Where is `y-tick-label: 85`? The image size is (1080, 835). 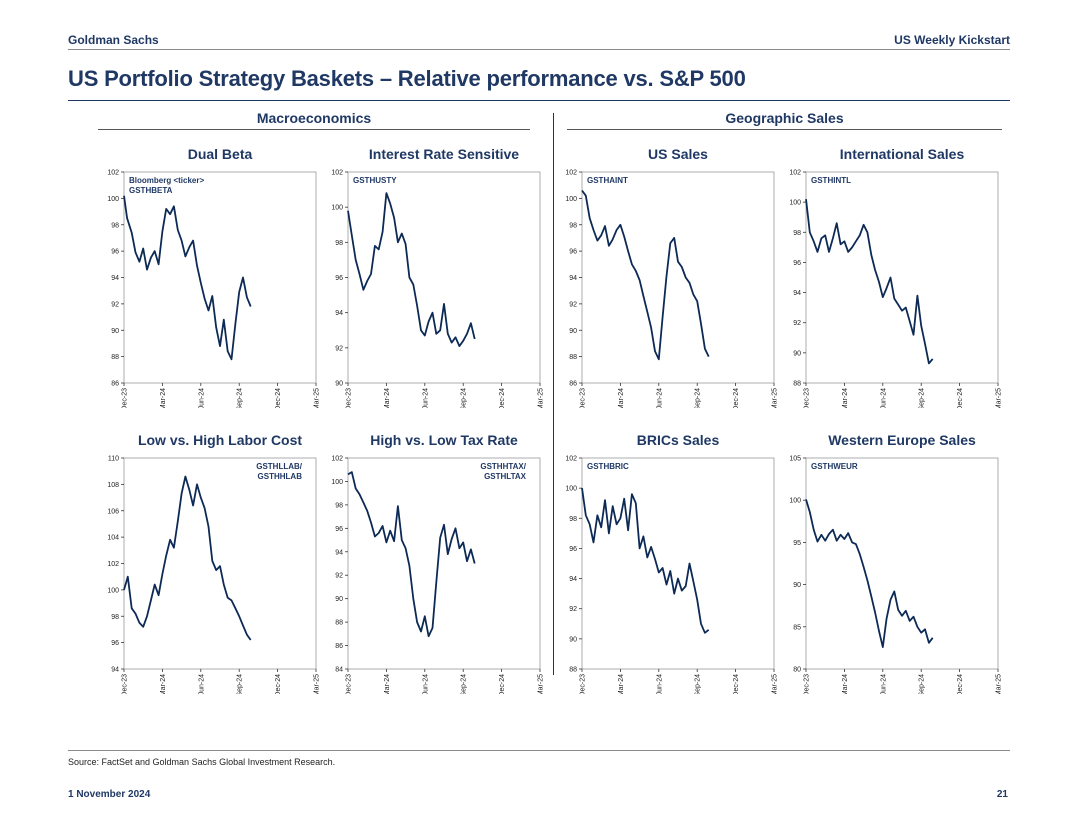 y-tick-label: 85 is located at coordinates (797, 627).